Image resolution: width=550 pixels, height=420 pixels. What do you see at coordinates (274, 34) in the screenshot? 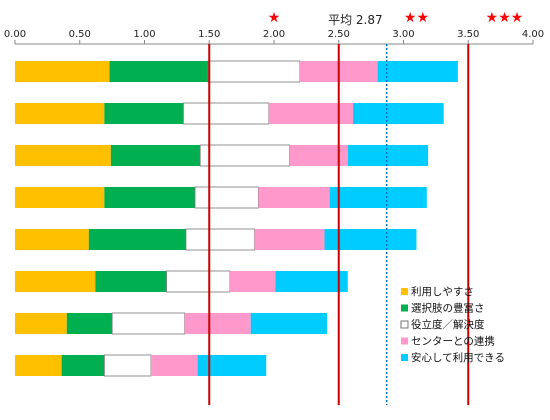
I see `x-tick-label: 2.00` at bounding box center [274, 34].